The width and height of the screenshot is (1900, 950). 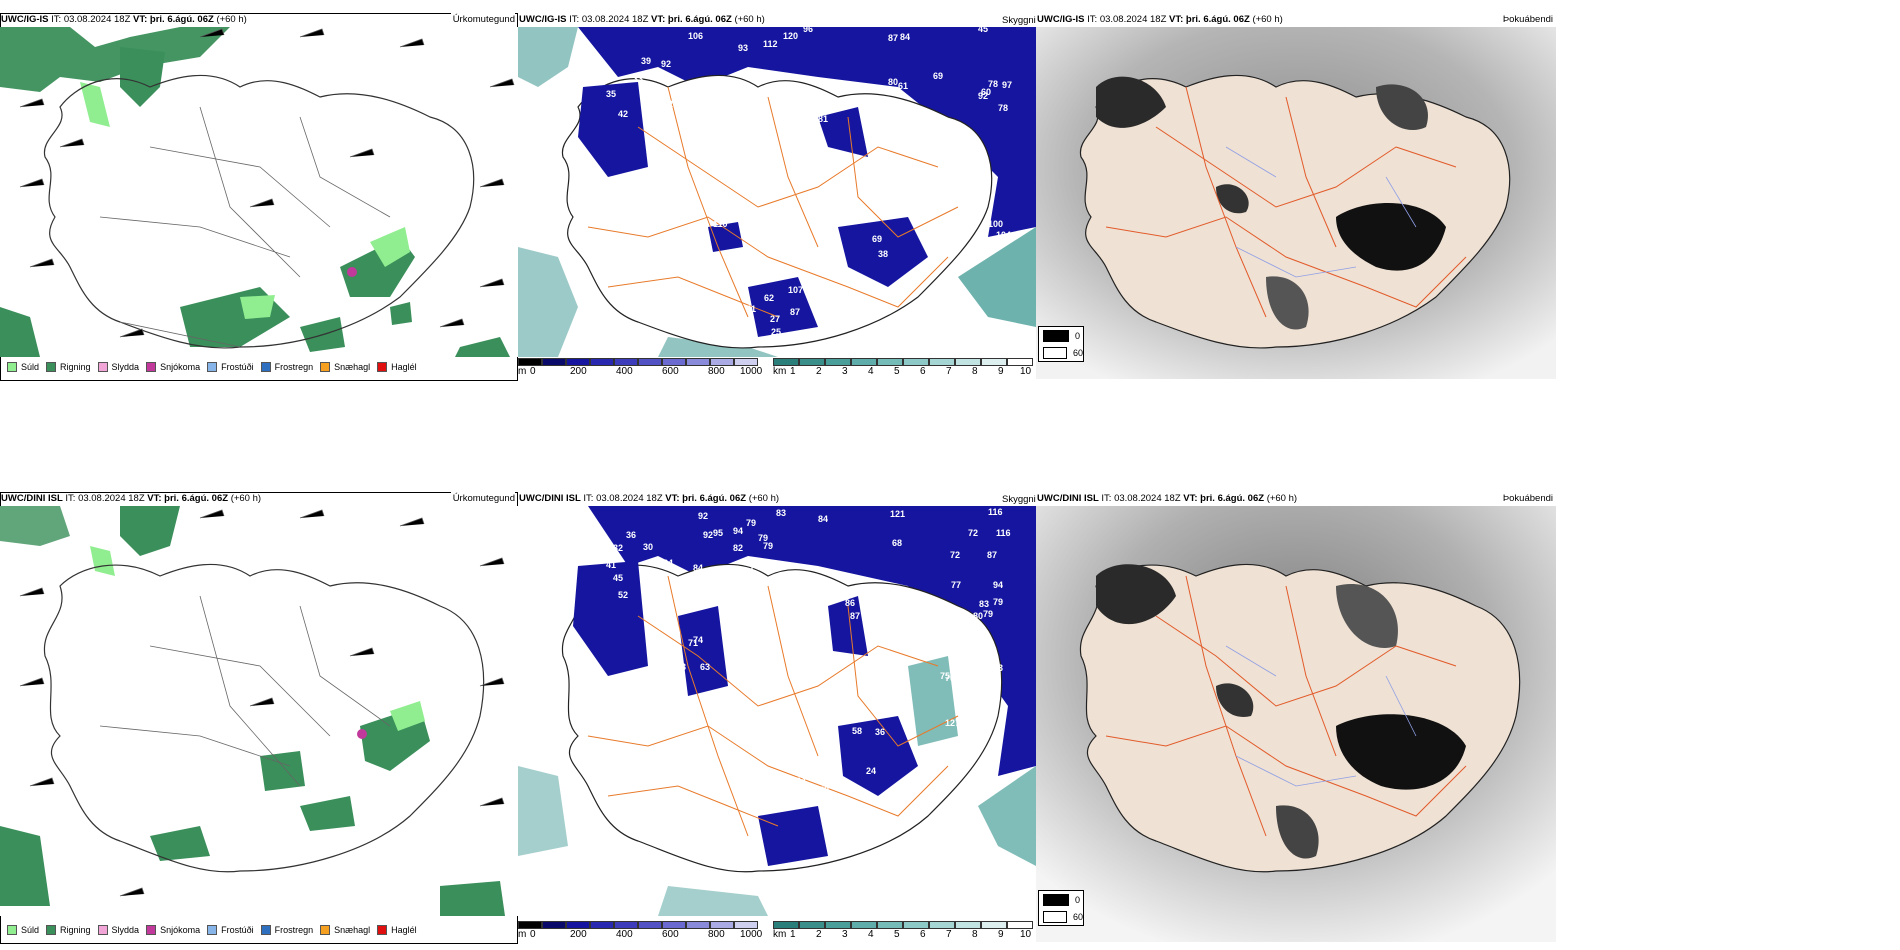 What do you see at coordinates (738, 531) in the screenshot?
I see `cloud-base-label: 94` at bounding box center [738, 531].